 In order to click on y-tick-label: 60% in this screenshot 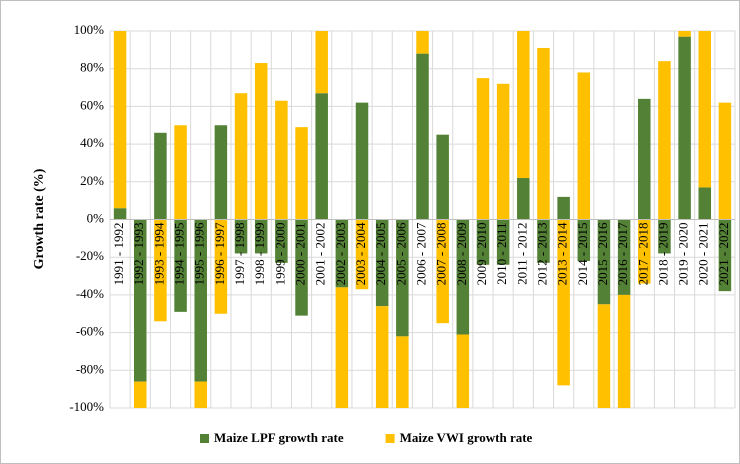, I will do `click(92, 104)`.